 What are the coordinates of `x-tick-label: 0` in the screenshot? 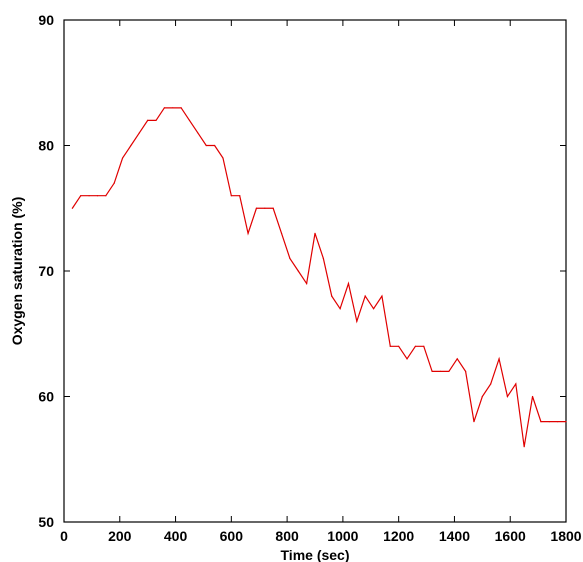 It's located at (64, 536).